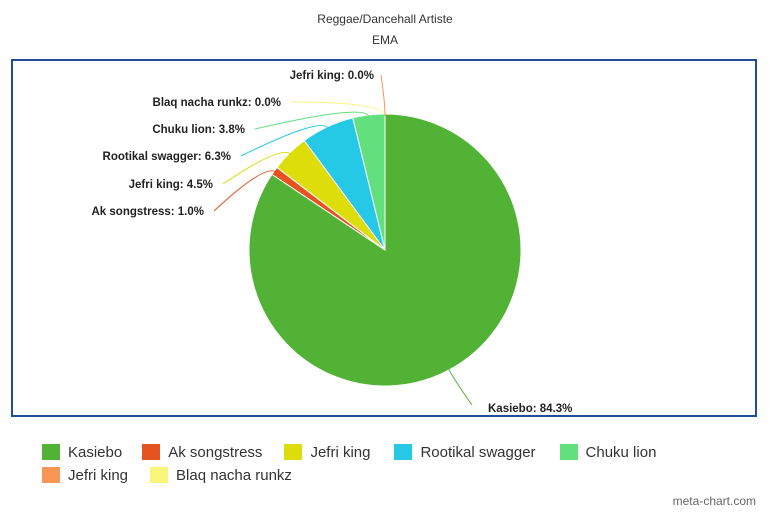 The height and width of the screenshot is (513, 770). Describe the element at coordinates (171, 185) in the screenshot. I see `data-label-jefri-king: Jefri king: 4.5%` at that location.